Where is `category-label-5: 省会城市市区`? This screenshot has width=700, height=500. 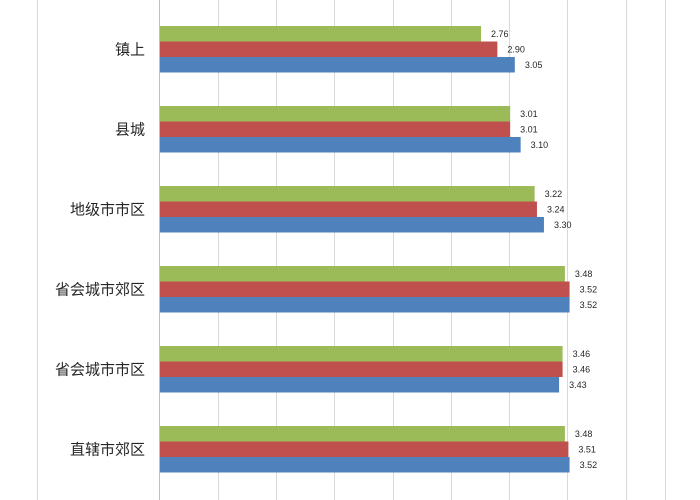
category-label-5: 省会城市市区 is located at coordinates (100, 369).